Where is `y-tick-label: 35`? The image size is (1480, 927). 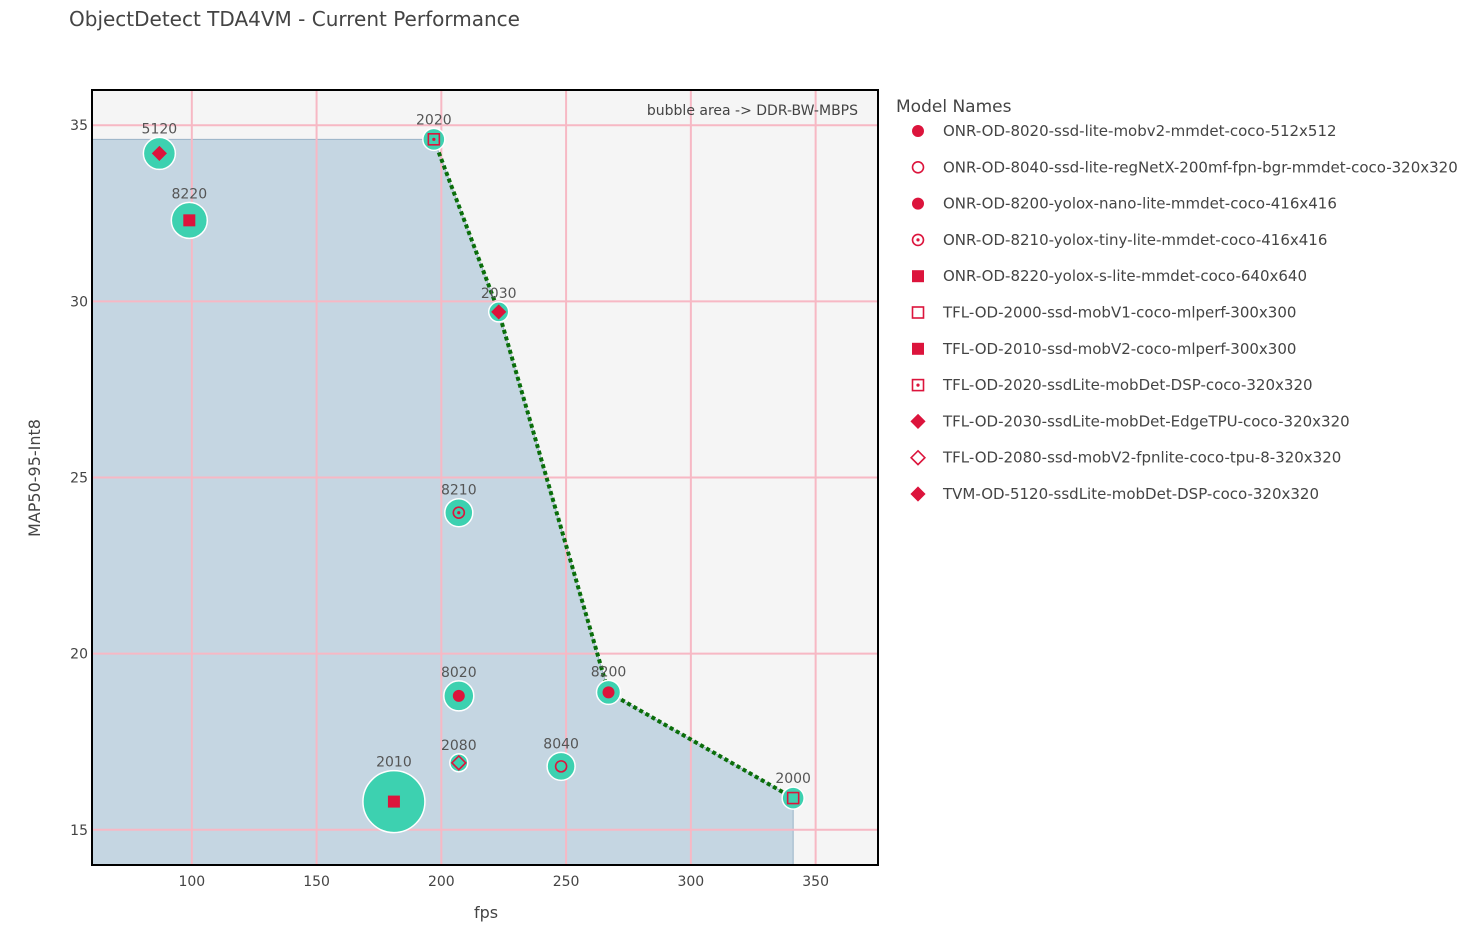 y-tick-label: 35 is located at coordinates (79, 126).